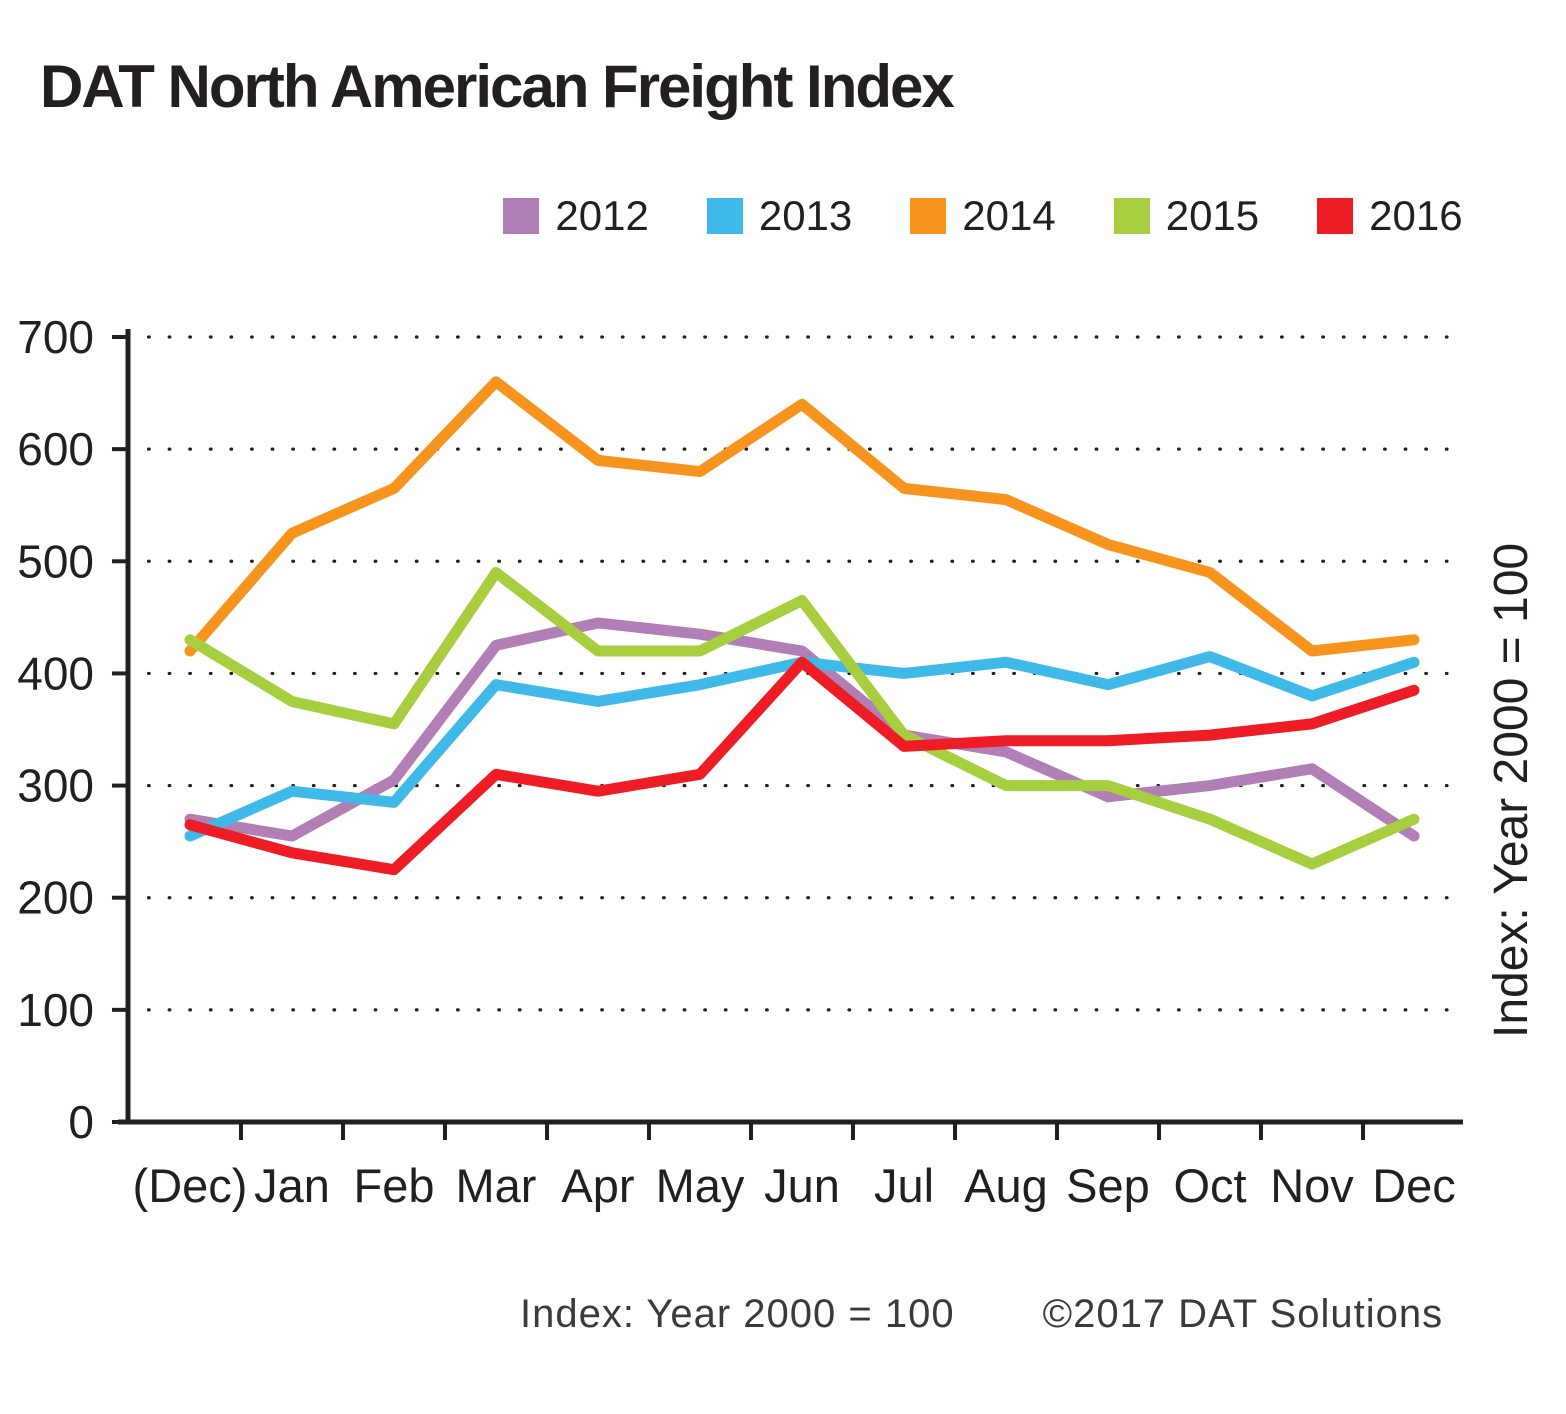 Image resolution: width=1566 pixels, height=1414 pixels. I want to click on y-tick-label: 400, so click(55, 673).